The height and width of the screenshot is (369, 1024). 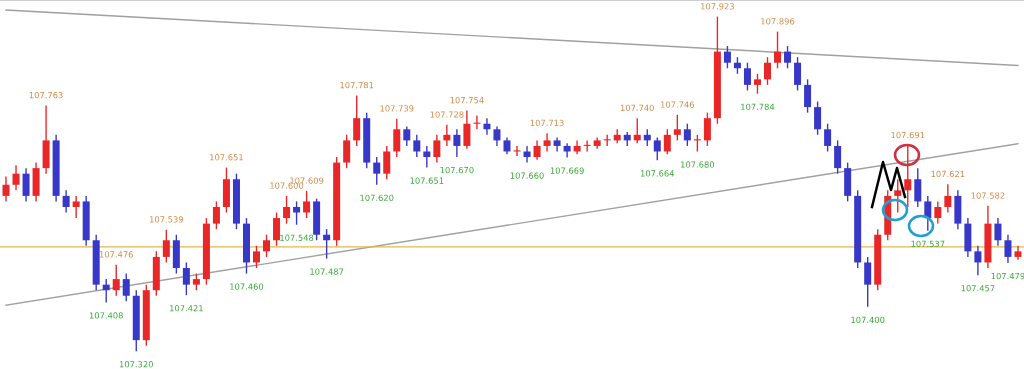 I want to click on annotation: 107.781, so click(x=357, y=85).